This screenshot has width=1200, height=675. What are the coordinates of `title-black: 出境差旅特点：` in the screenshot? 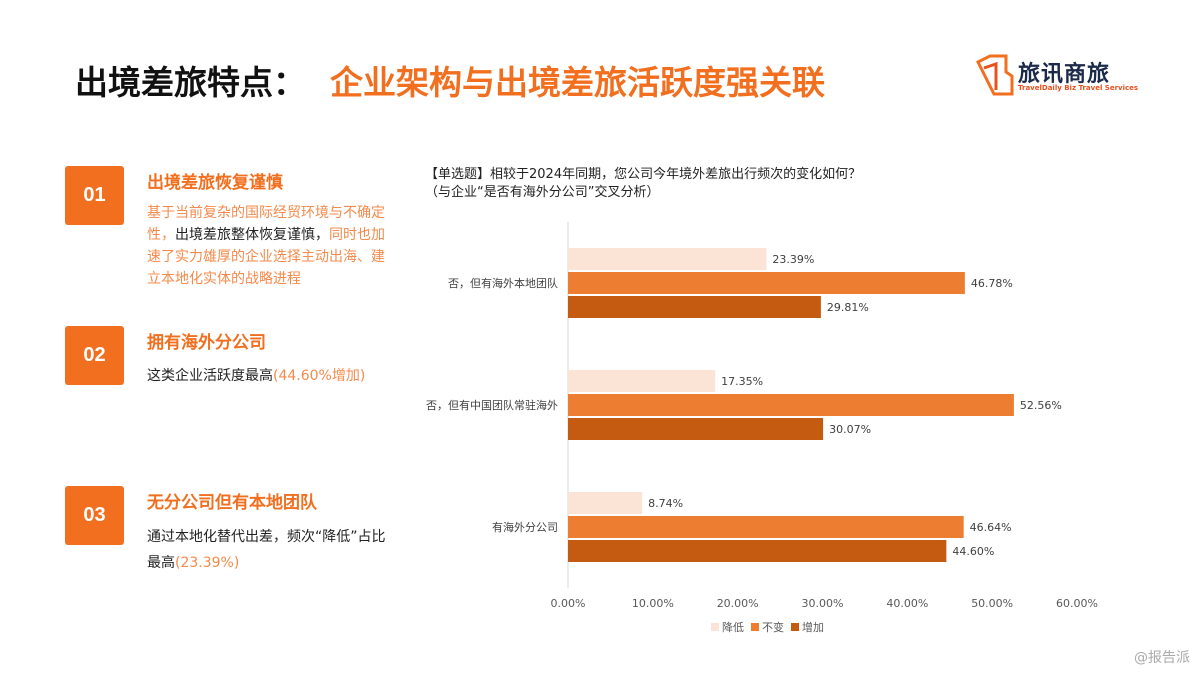 It's located at (190, 82).